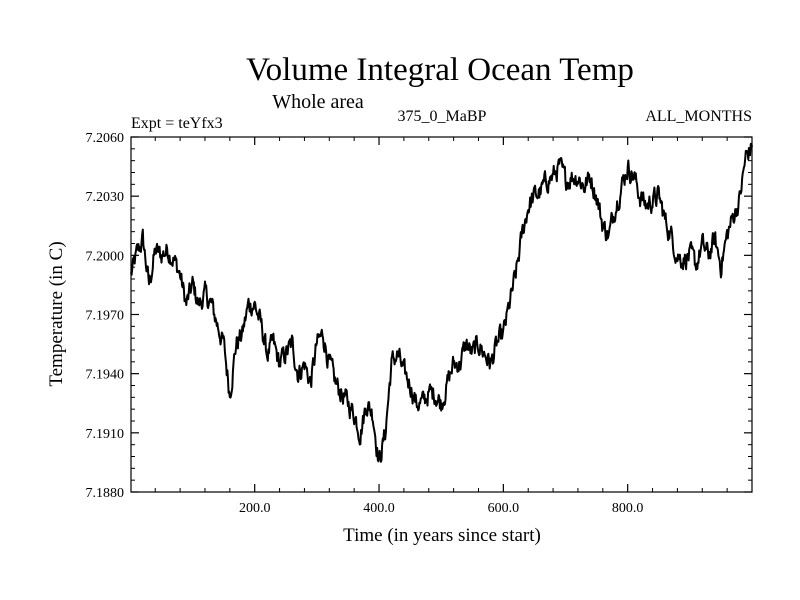 This screenshot has width=800, height=600. I want to click on y-tick-label: 7.1910, so click(105, 434).